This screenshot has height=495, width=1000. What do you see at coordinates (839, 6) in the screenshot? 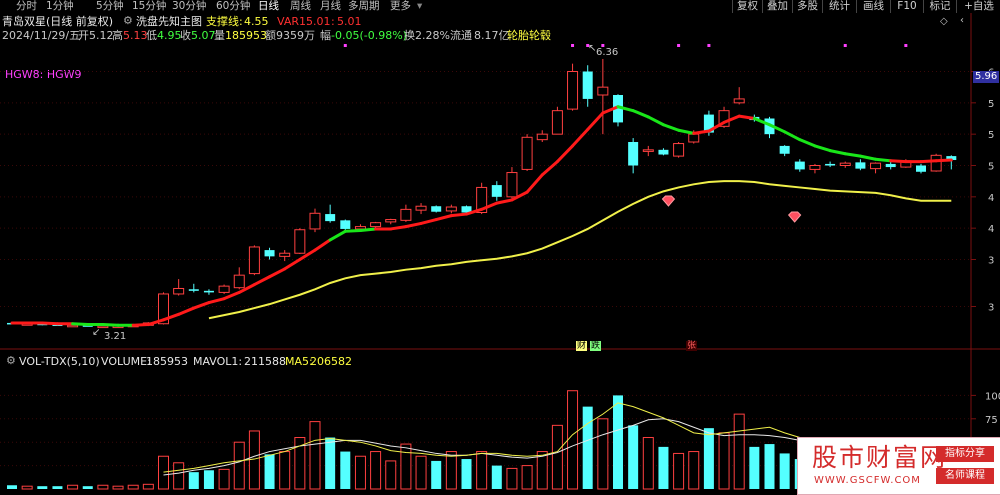
I see `statistics-button: 统计` at bounding box center [839, 6].